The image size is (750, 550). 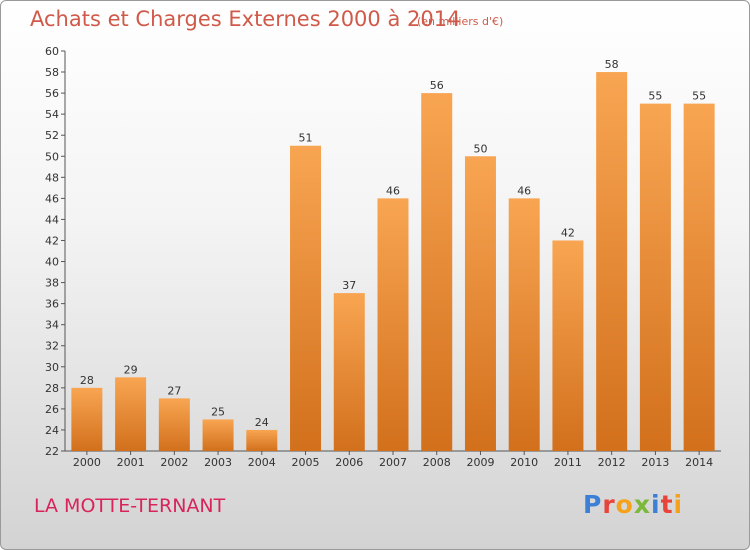 What do you see at coordinates (262, 462) in the screenshot?
I see `x-tick-label: 2004` at bounding box center [262, 462].